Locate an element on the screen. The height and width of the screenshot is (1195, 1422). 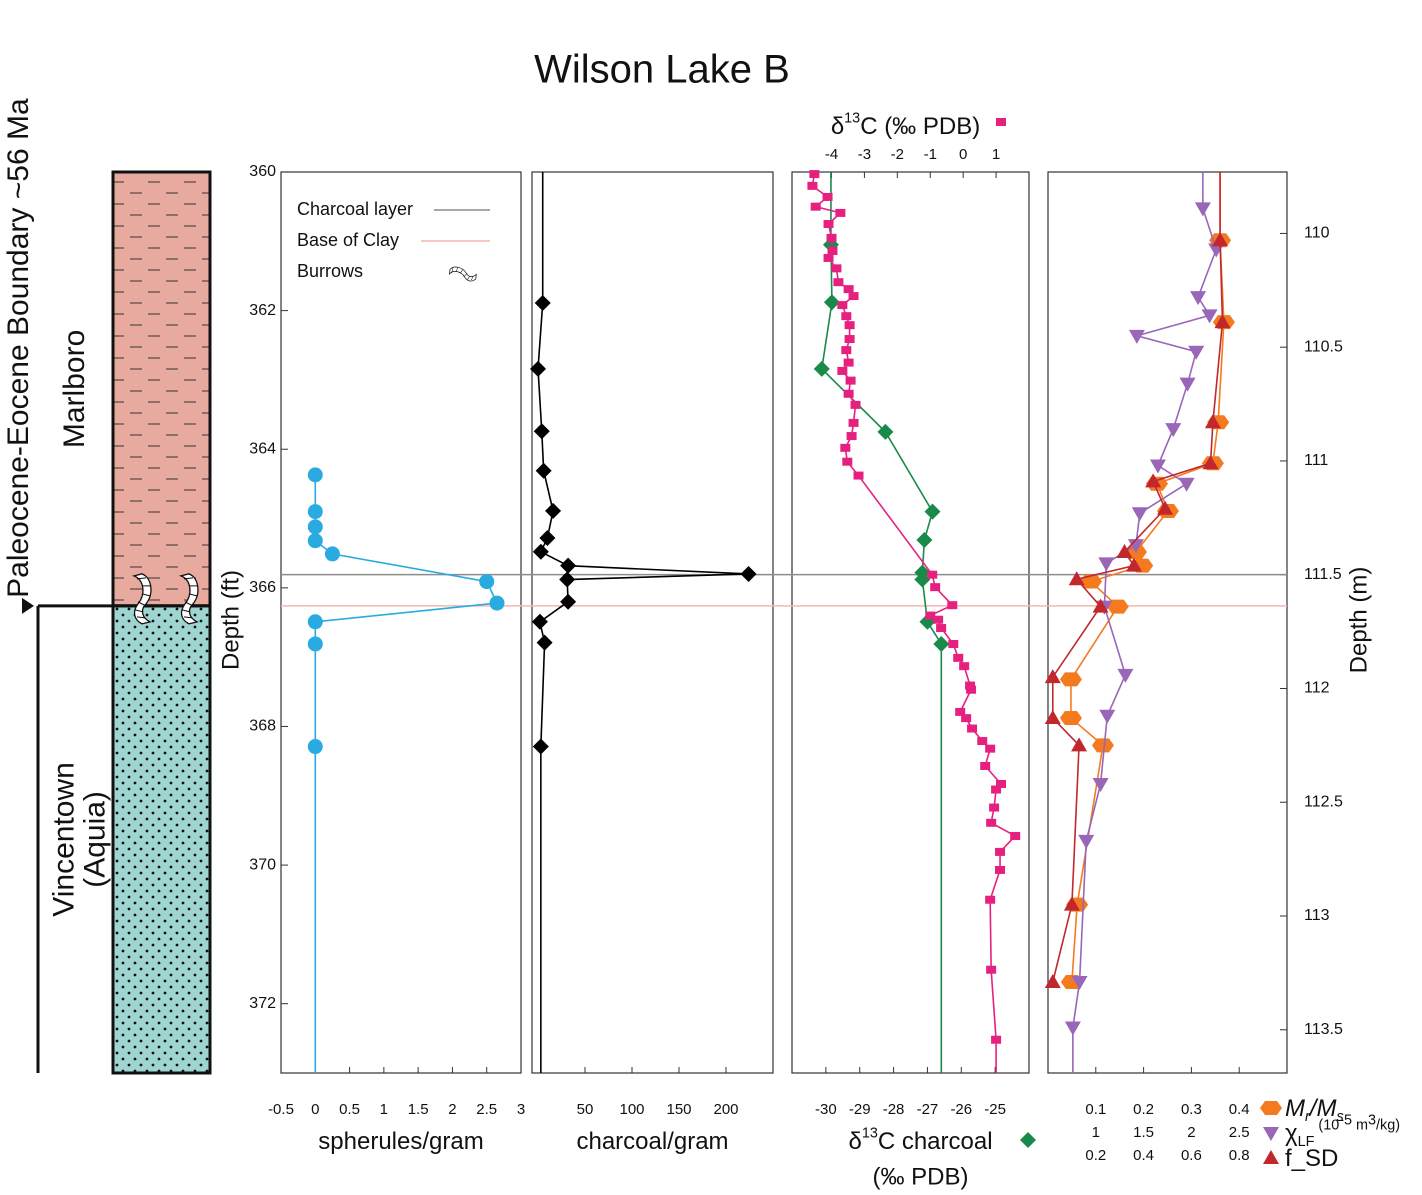
unit-label: (Aquia) is located at coordinates (94, 839).